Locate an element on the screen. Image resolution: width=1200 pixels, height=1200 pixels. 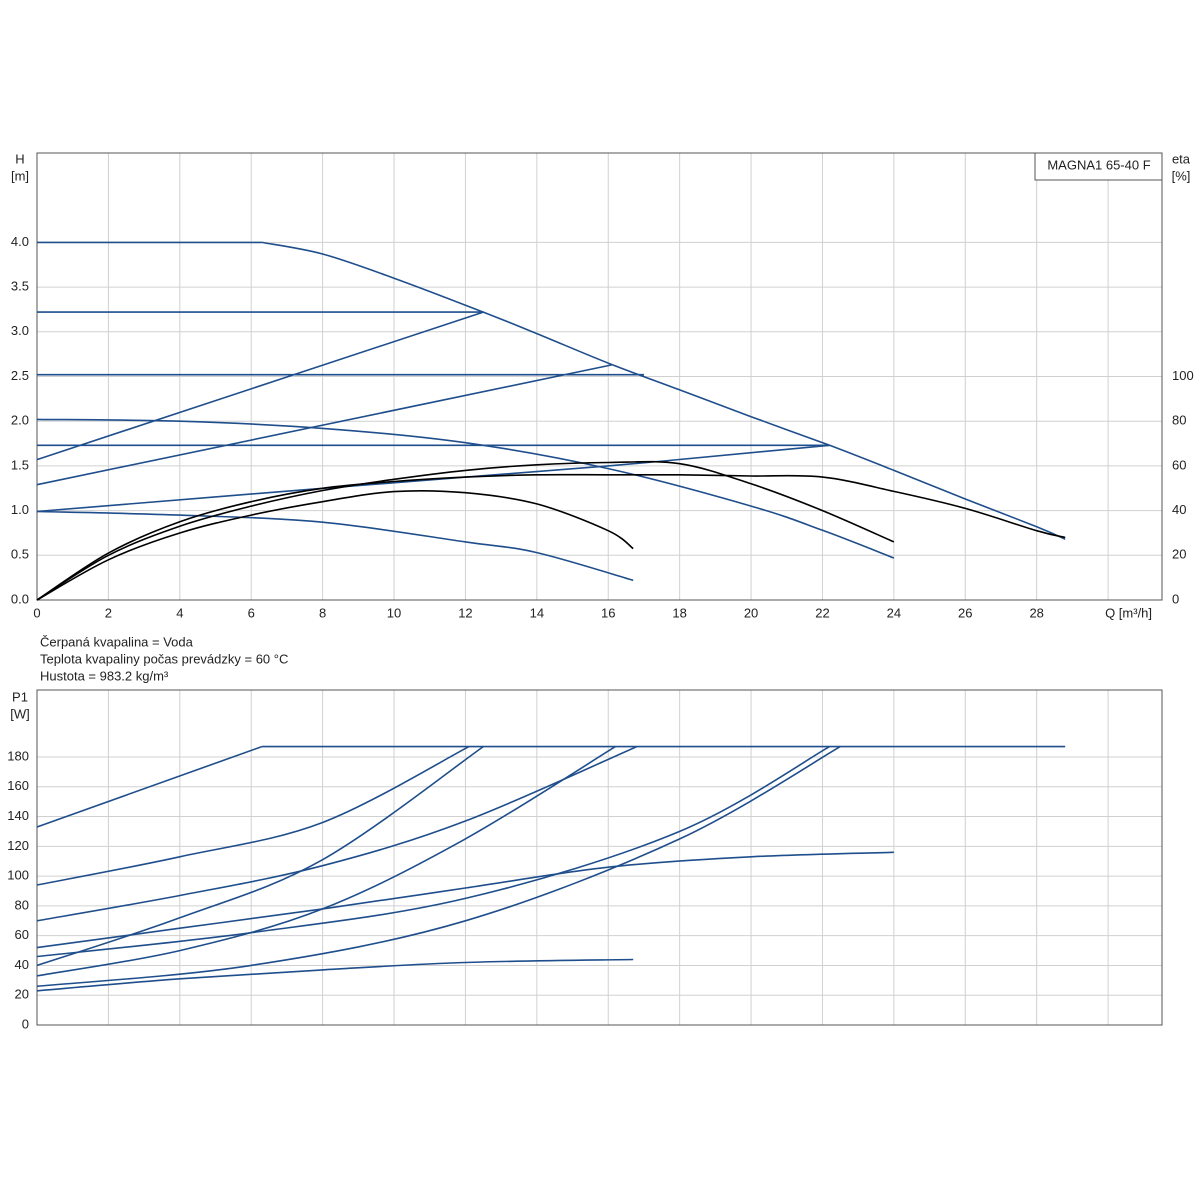
x-tick-label: 10 is located at coordinates (394, 612).